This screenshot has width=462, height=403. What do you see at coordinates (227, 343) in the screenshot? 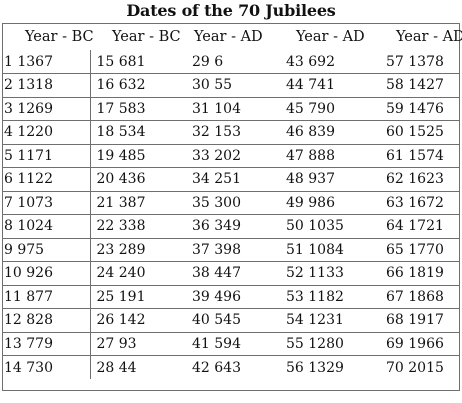
I see `table-cell: 41 594` at bounding box center [227, 343].